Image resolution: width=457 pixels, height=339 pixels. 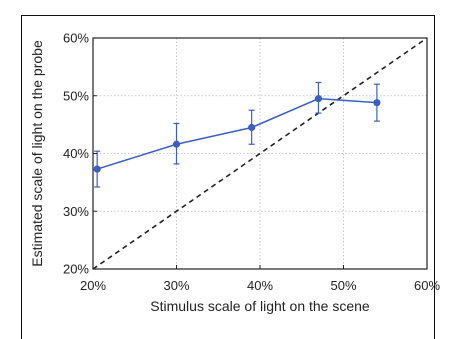 What do you see at coordinates (176, 285) in the screenshot?
I see `x-tick-label: 30%` at bounding box center [176, 285].